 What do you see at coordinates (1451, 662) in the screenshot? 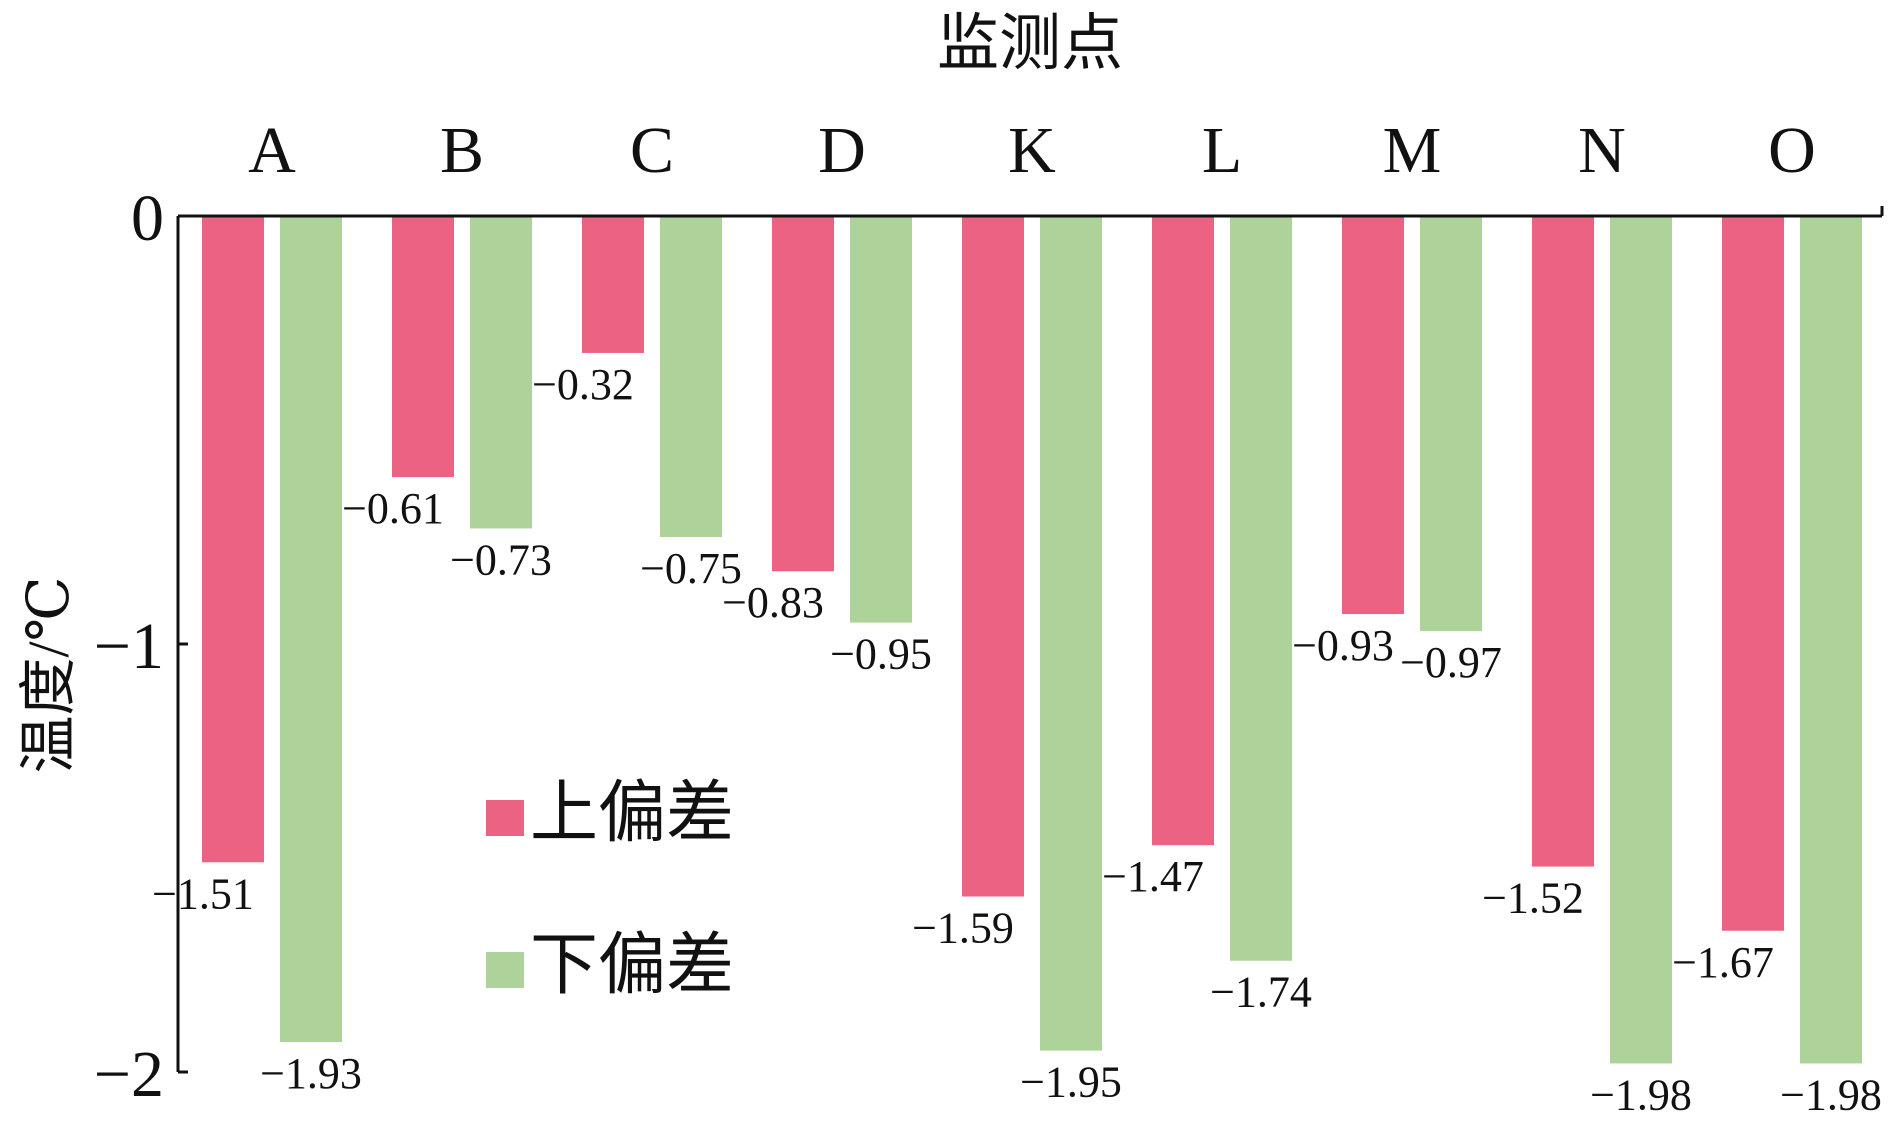
I see `value-label-lower-m: −0.97` at bounding box center [1451, 662].